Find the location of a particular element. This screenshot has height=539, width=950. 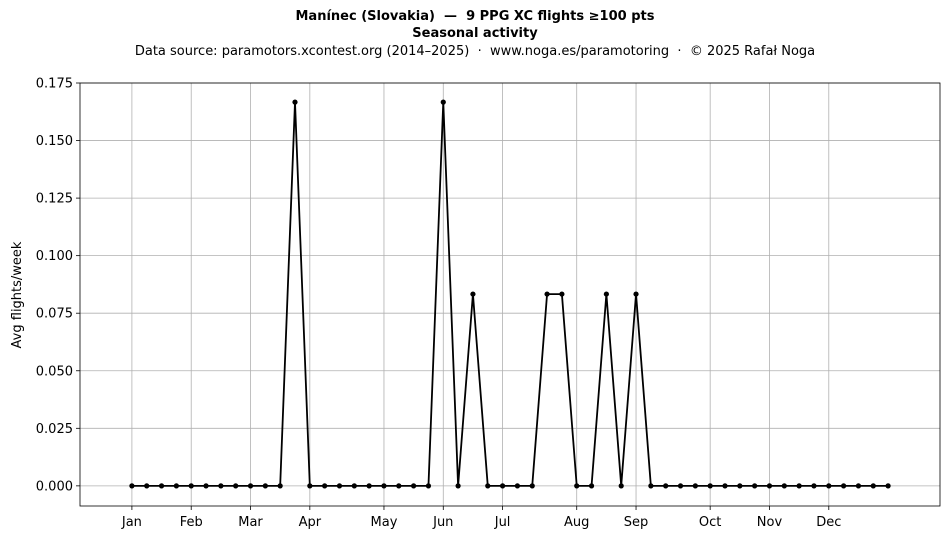

y-tick-label: 0.000 is located at coordinates (54, 486).